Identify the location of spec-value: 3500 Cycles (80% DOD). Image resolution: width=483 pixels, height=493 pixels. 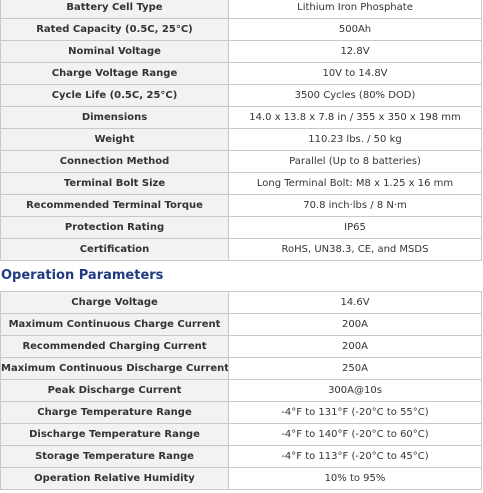
(355, 95).